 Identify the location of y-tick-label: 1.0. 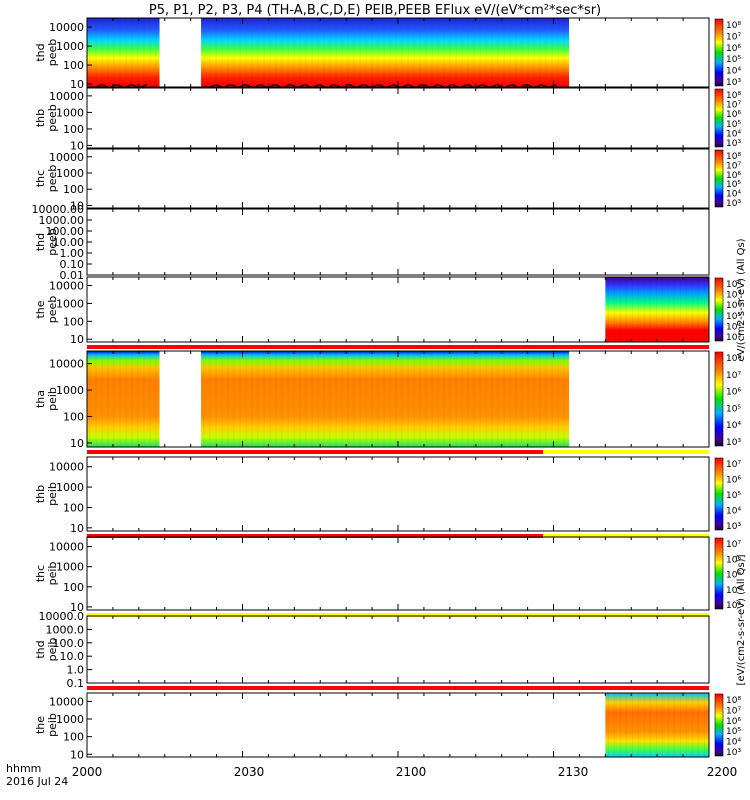
(76, 670).